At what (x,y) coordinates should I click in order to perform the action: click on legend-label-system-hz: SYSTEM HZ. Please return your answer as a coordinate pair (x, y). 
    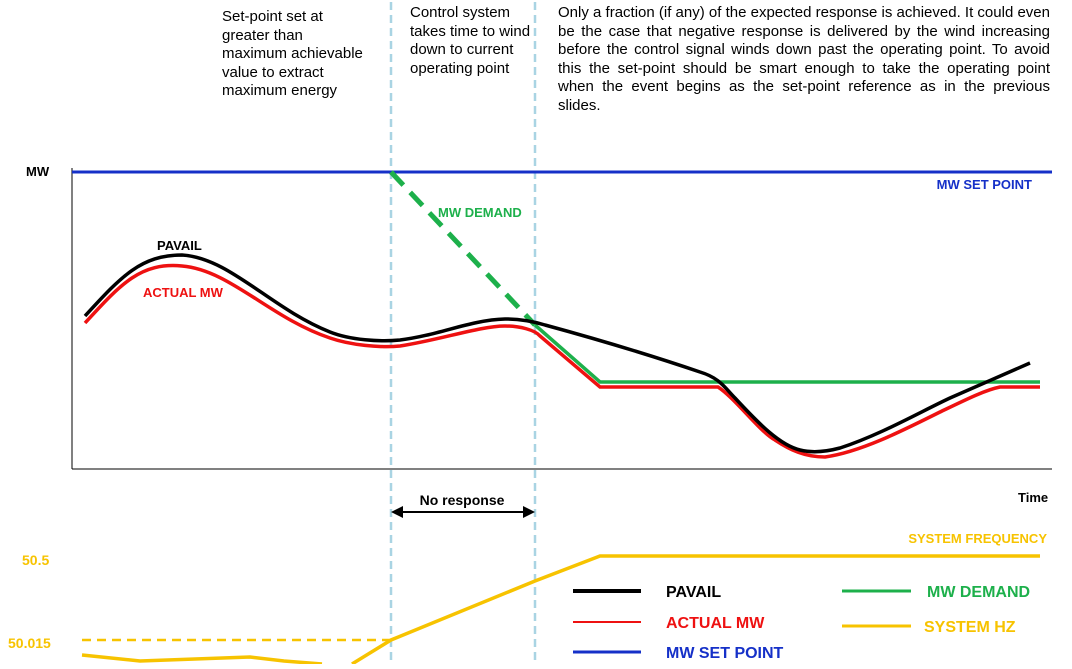
    Looking at the image, I should click on (970, 627).